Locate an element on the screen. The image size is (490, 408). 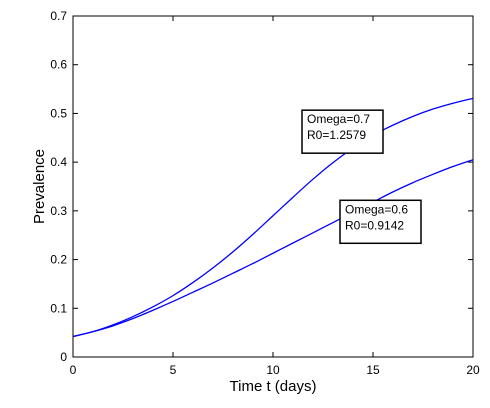
y-tick-label: 0.5 is located at coordinates (58, 113).